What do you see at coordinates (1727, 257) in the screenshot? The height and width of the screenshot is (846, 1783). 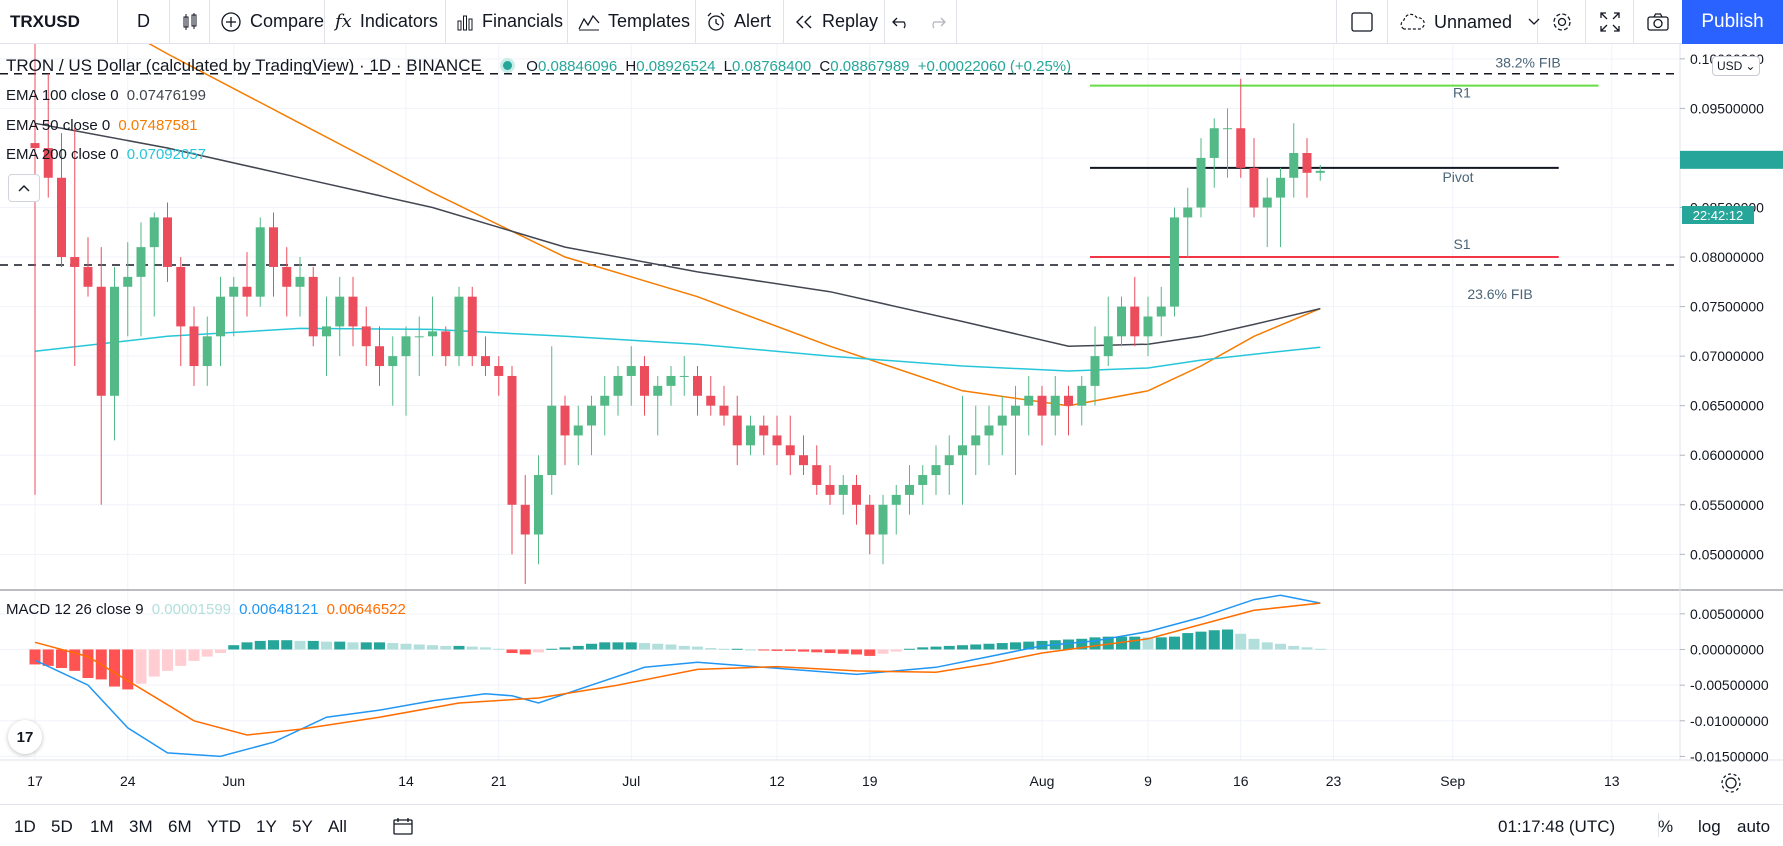 I see `price-tick-label: 0.08000000` at bounding box center [1727, 257].